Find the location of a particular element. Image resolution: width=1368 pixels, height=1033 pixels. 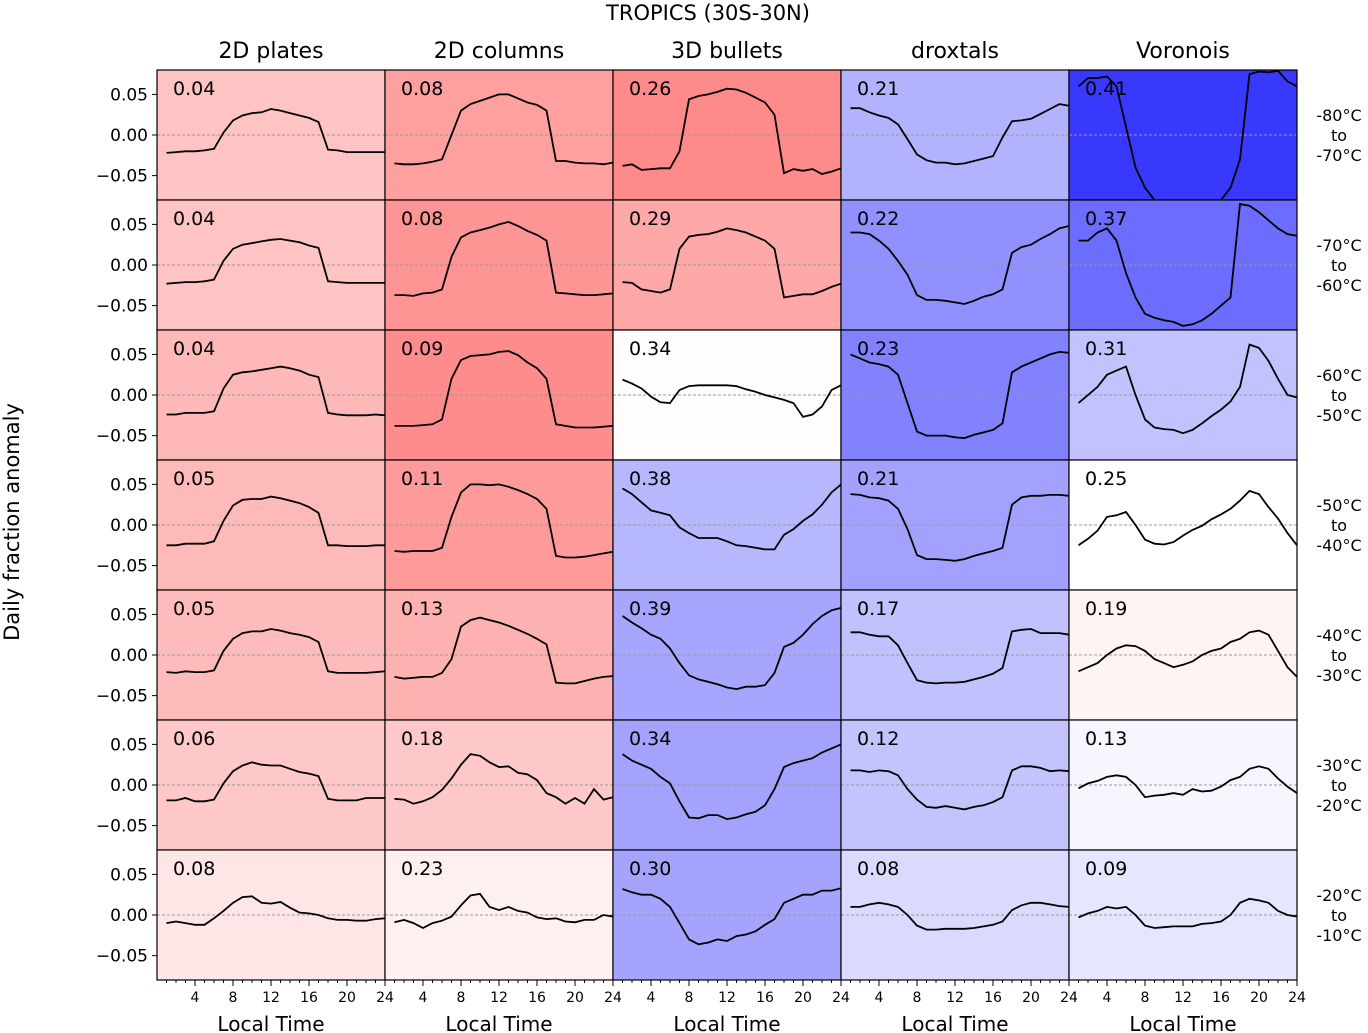

panel-value-label: 0.23 is located at coordinates (422, 869).